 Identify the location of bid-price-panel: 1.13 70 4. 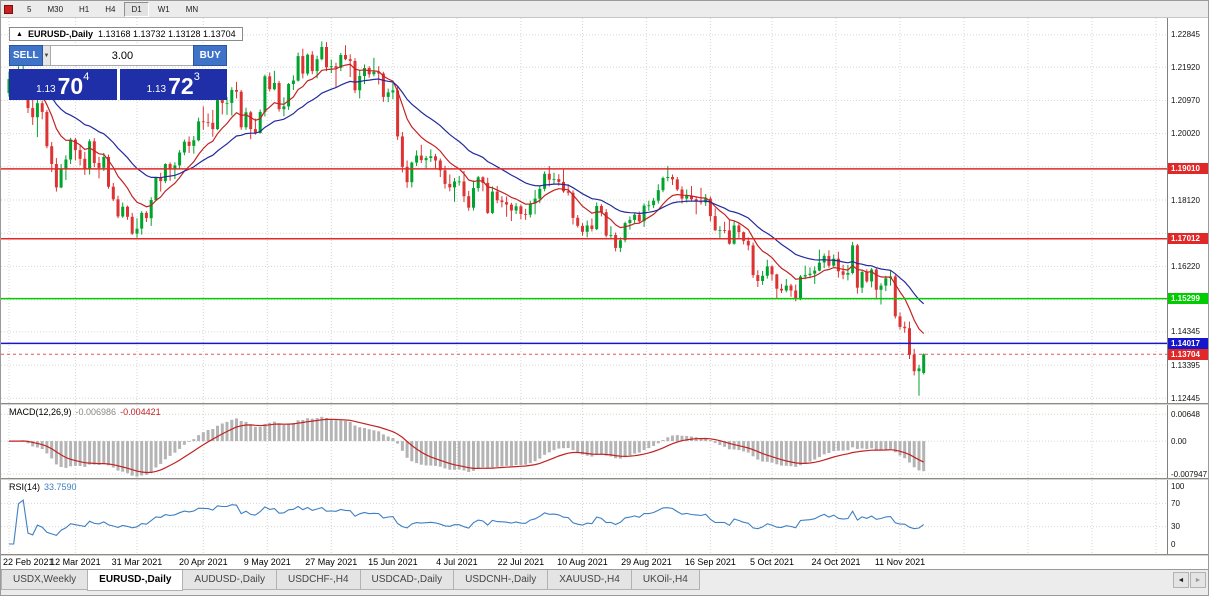
(63, 84).